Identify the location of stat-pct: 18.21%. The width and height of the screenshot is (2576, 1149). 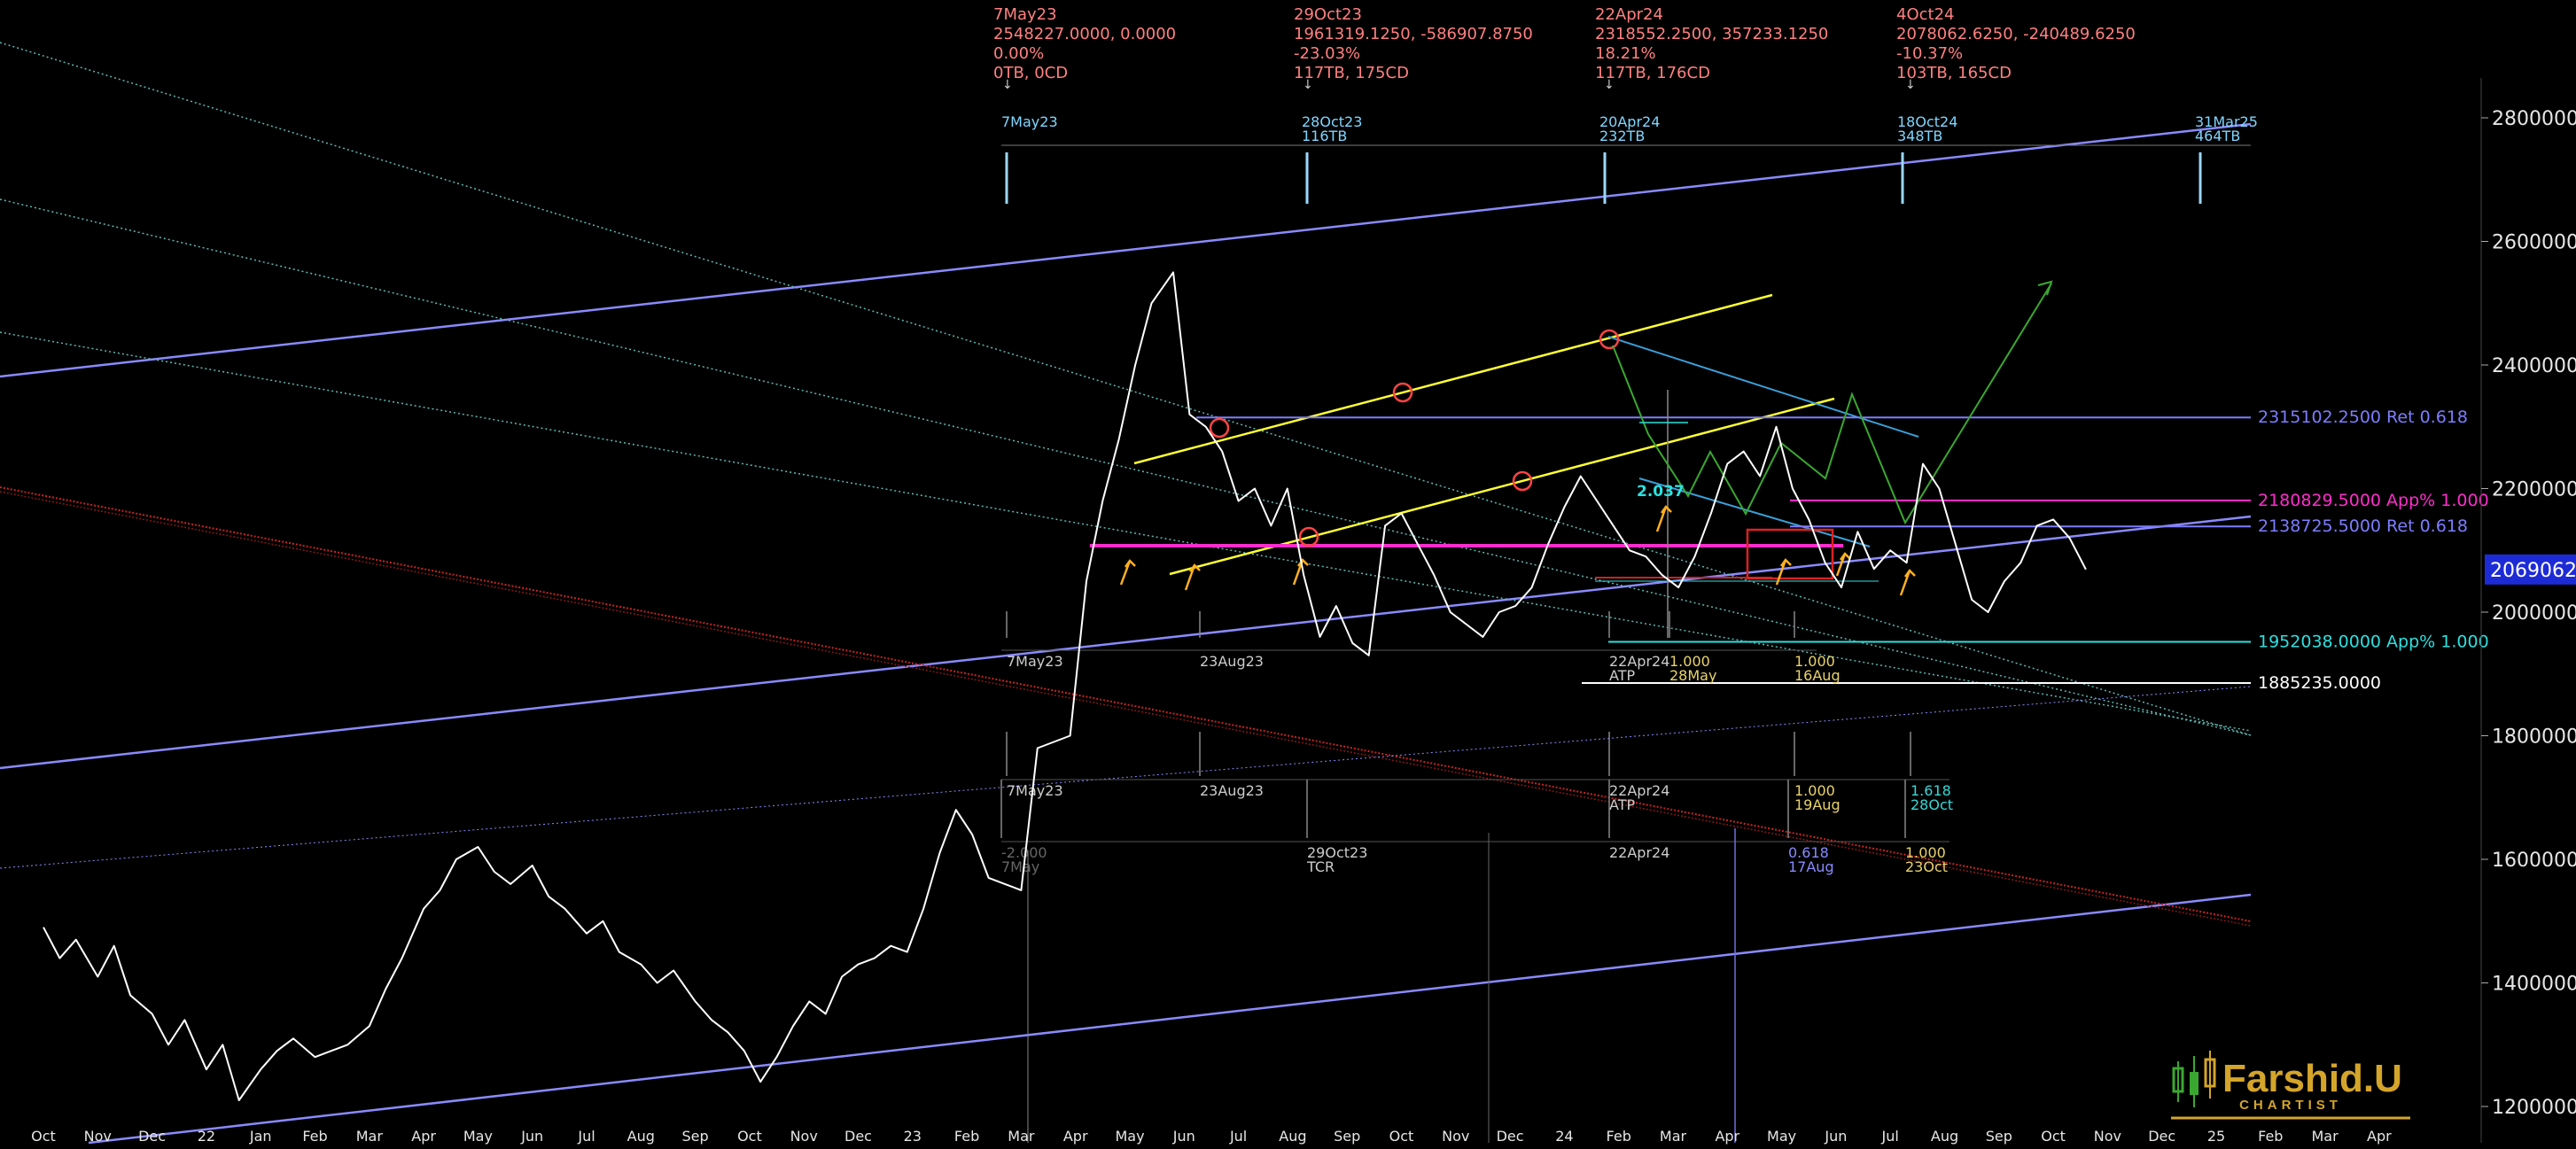
(1626, 53).